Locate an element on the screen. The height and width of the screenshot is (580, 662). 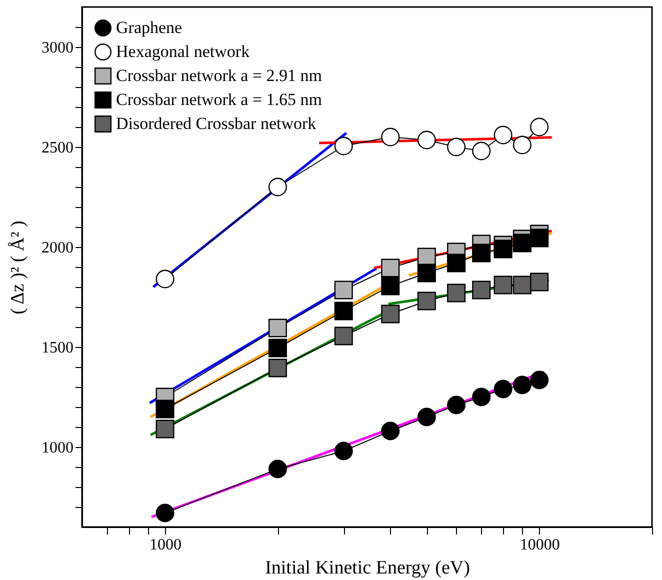
y-tick-label: 1000 is located at coordinates (58, 448).